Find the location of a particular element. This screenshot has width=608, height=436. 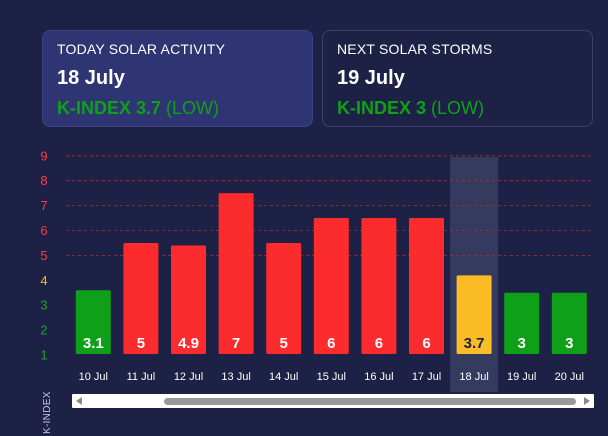

y-tick-label: 8 is located at coordinates (43, 180).